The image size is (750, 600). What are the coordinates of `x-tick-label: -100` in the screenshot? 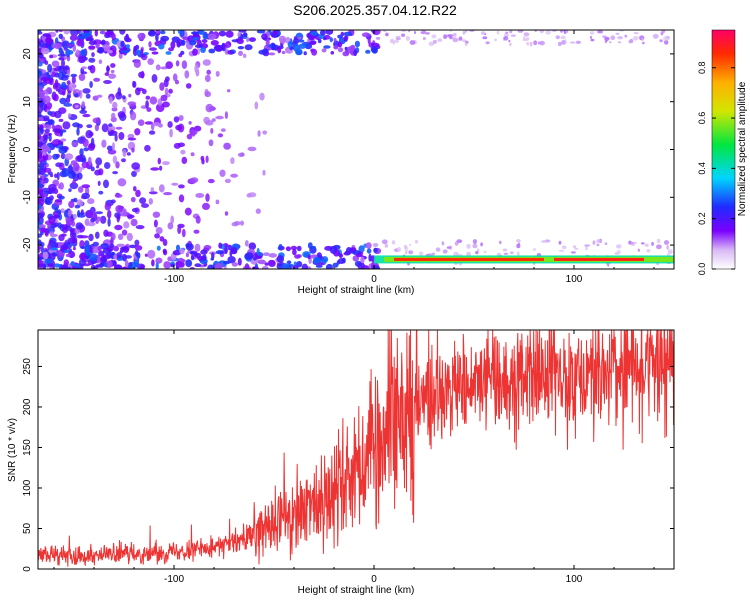 It's located at (174, 579).